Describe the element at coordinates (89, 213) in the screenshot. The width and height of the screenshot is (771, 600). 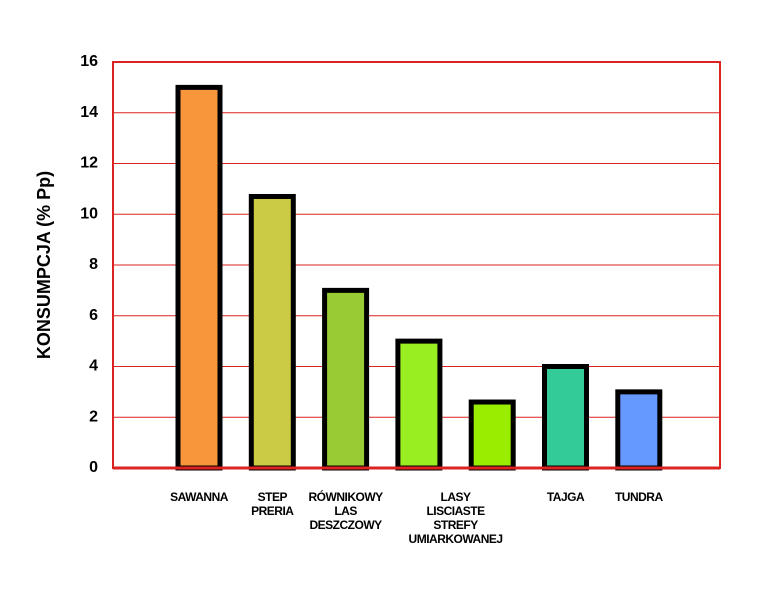
I see `y-tick-label: 10` at that location.